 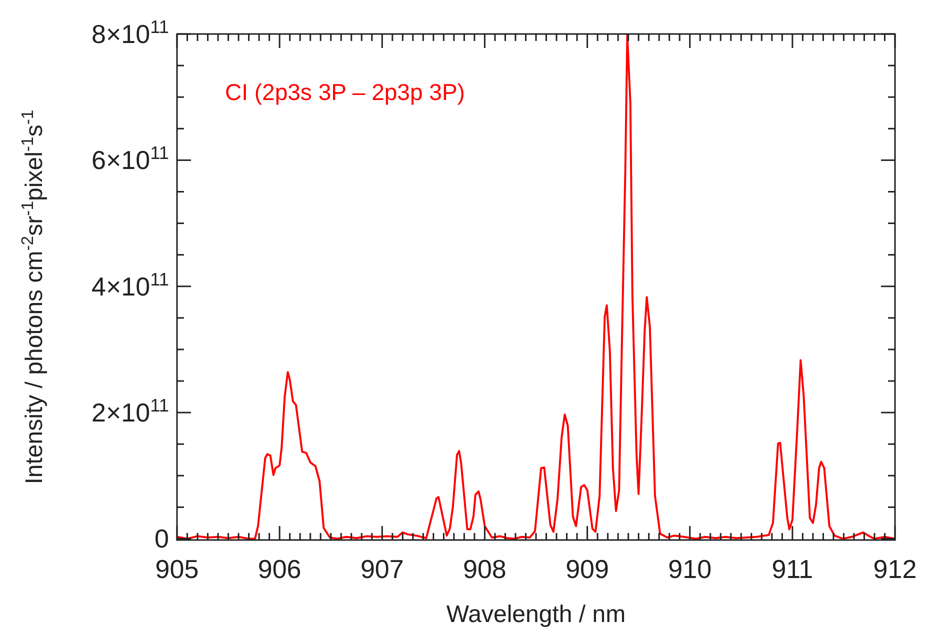 I want to click on y-tick-label: 2×10$^{11}$, so click(x=130, y=412).